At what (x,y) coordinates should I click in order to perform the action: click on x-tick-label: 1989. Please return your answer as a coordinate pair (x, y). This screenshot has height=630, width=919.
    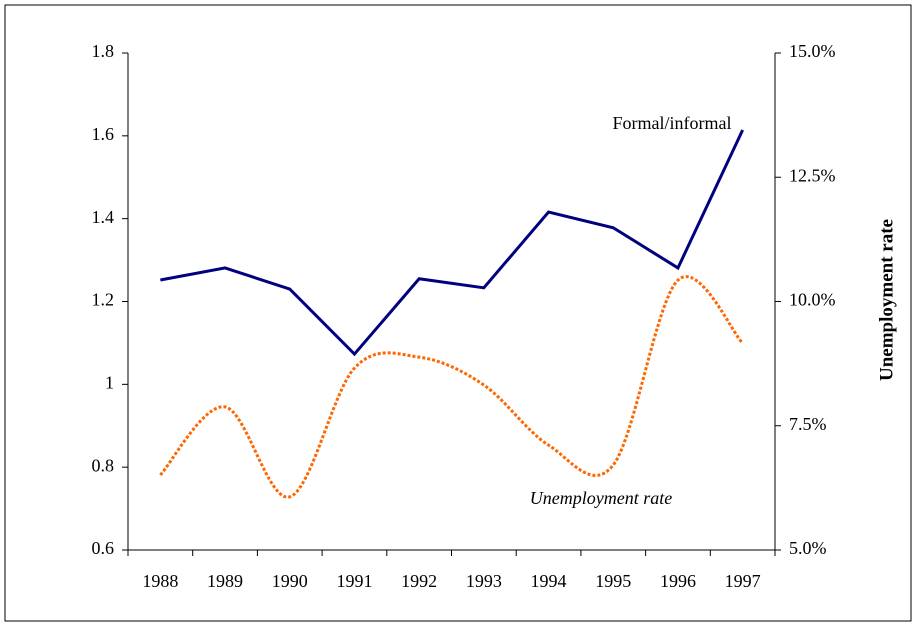
    Looking at the image, I should click on (225, 581).